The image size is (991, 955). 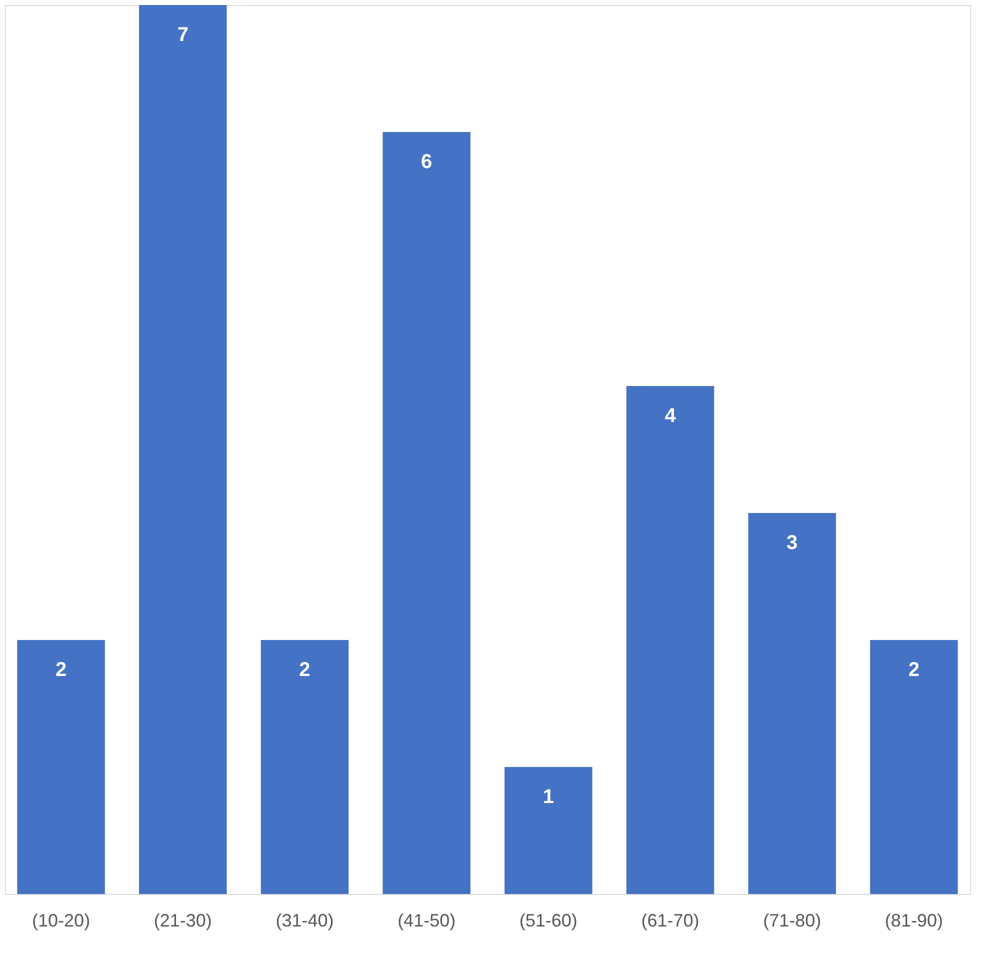 I want to click on data-label: 7, so click(x=182, y=35).